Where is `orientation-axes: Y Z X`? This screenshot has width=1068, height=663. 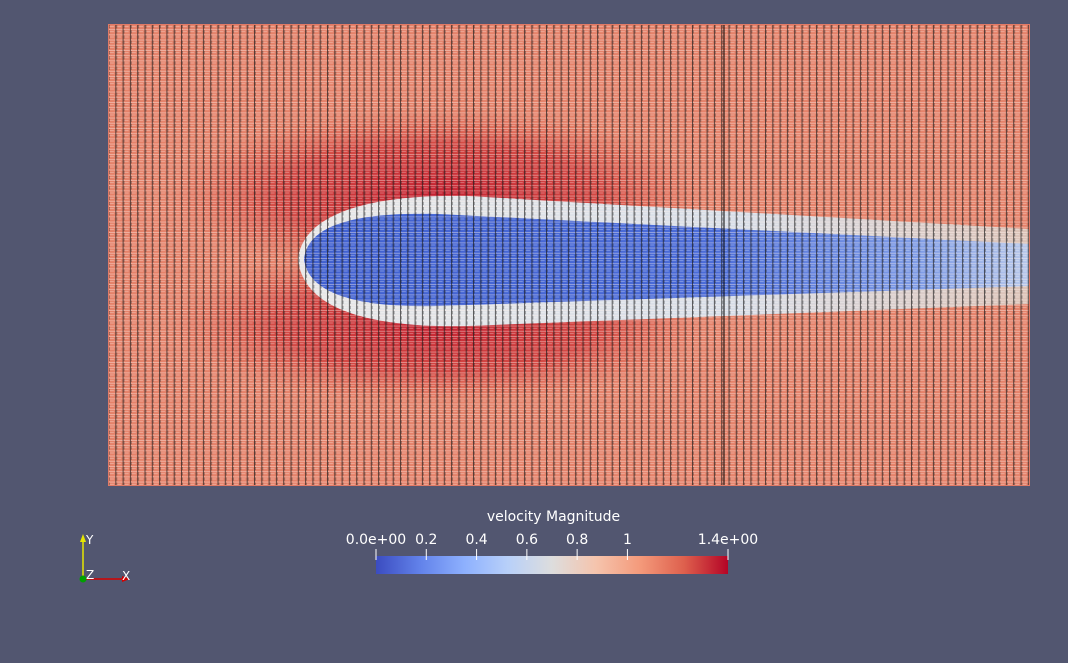
orientation-axes: Y Z X is located at coordinates (107, 560).